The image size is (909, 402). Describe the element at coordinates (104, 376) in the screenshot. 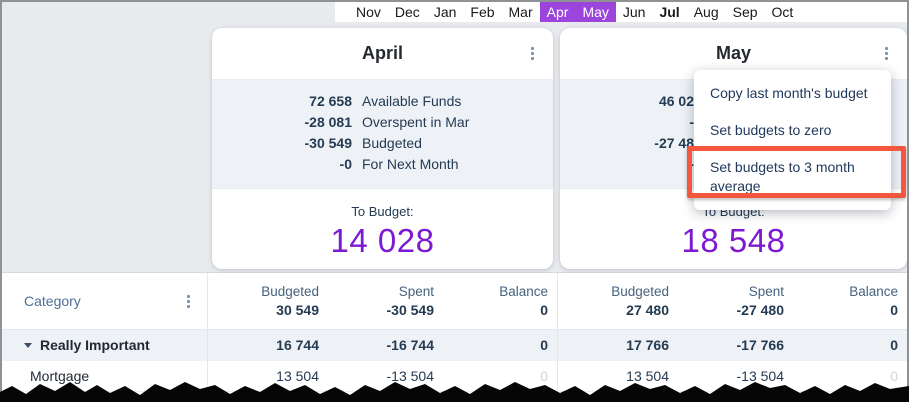

I see `category-name: Mortgage` at that location.